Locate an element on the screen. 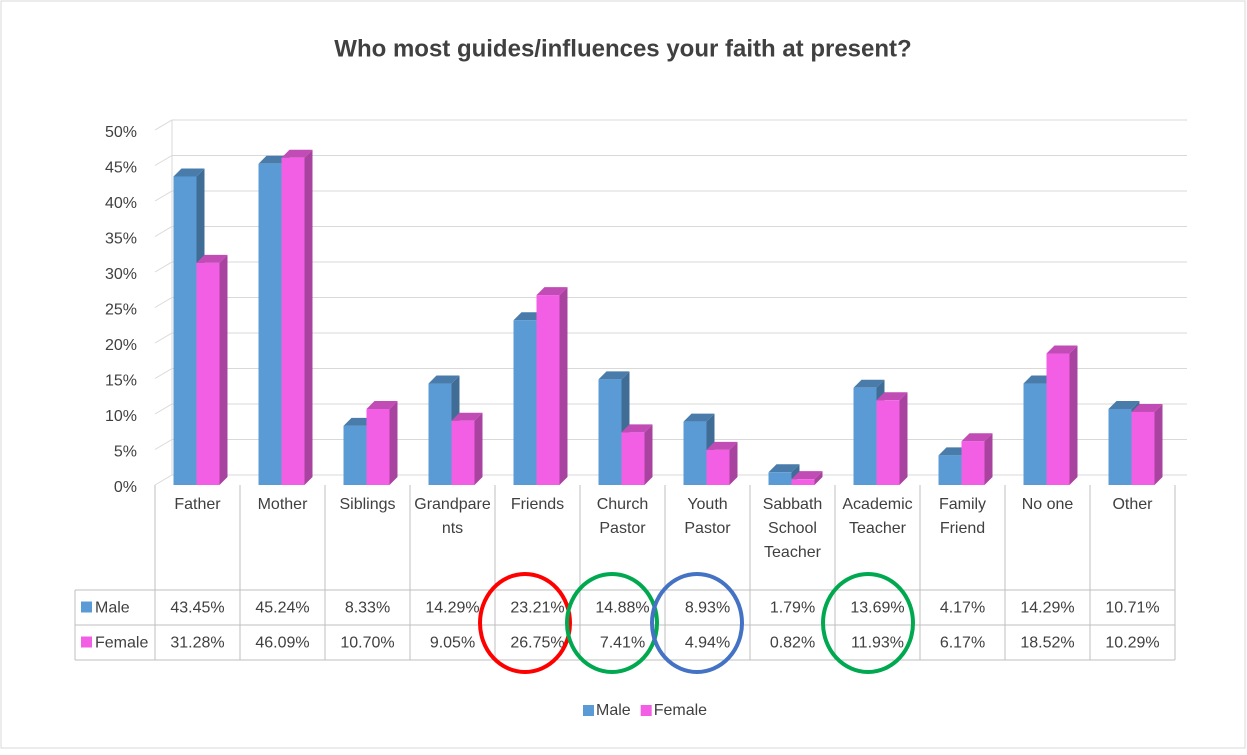  y-tick-label: 20% is located at coordinates (121, 345).